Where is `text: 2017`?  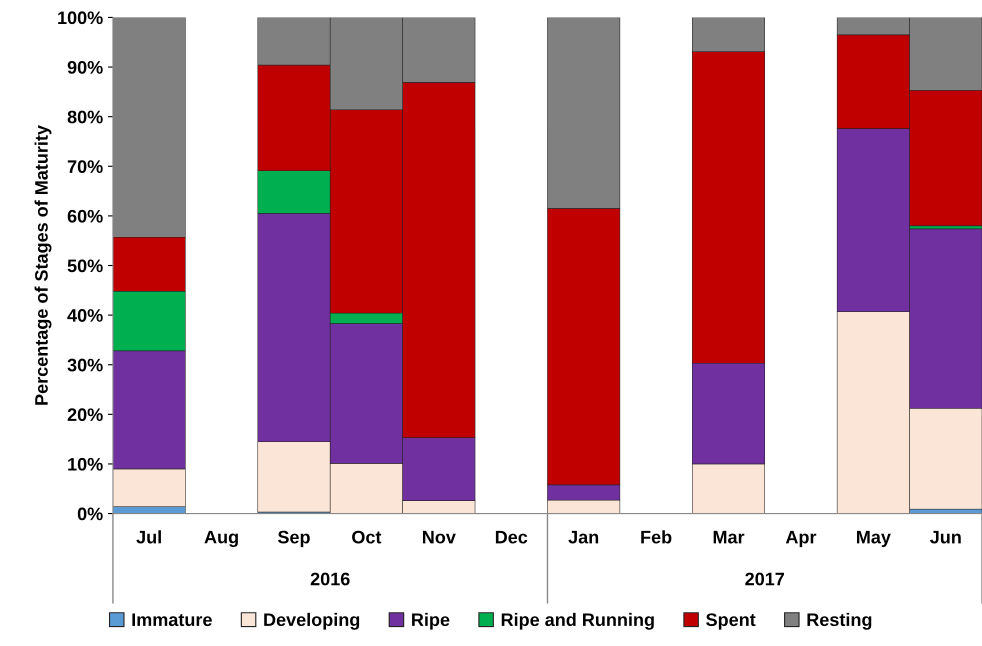
text: 2017 is located at coordinates (764, 579).